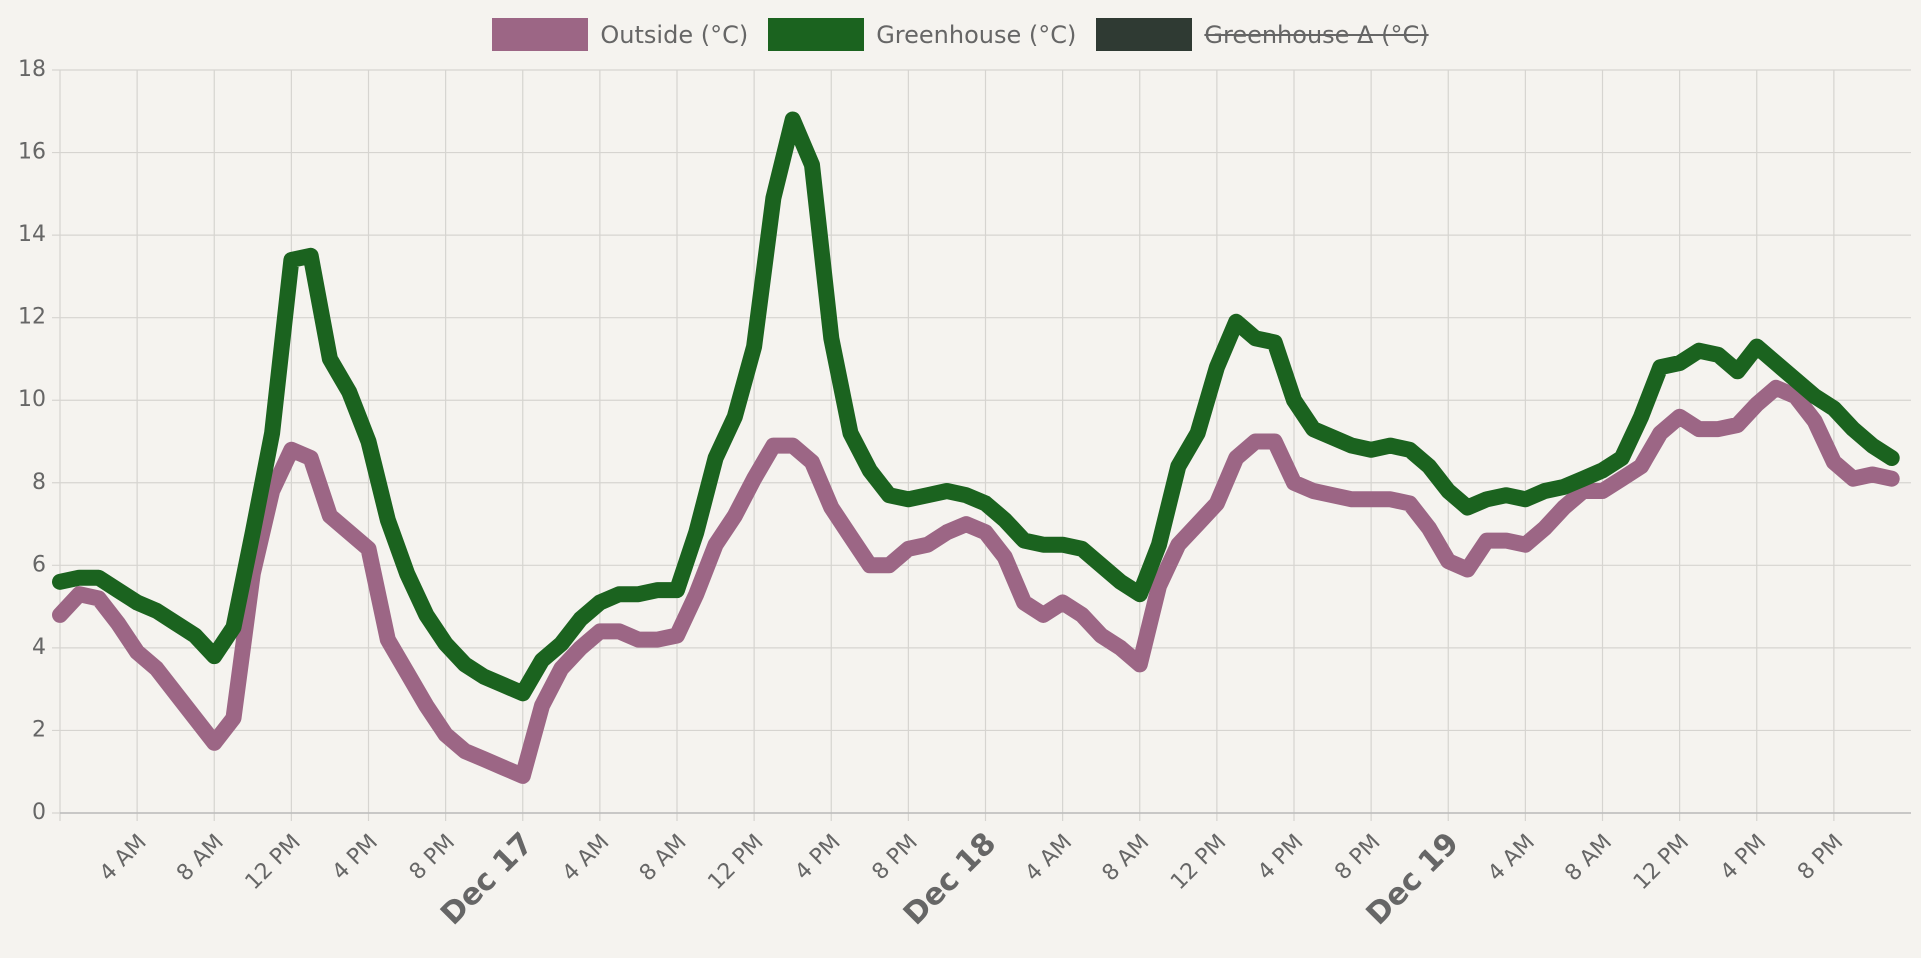 The height and width of the screenshot is (958, 1921). Describe the element at coordinates (39, 647) in the screenshot. I see `y-tick-label: 4` at that location.